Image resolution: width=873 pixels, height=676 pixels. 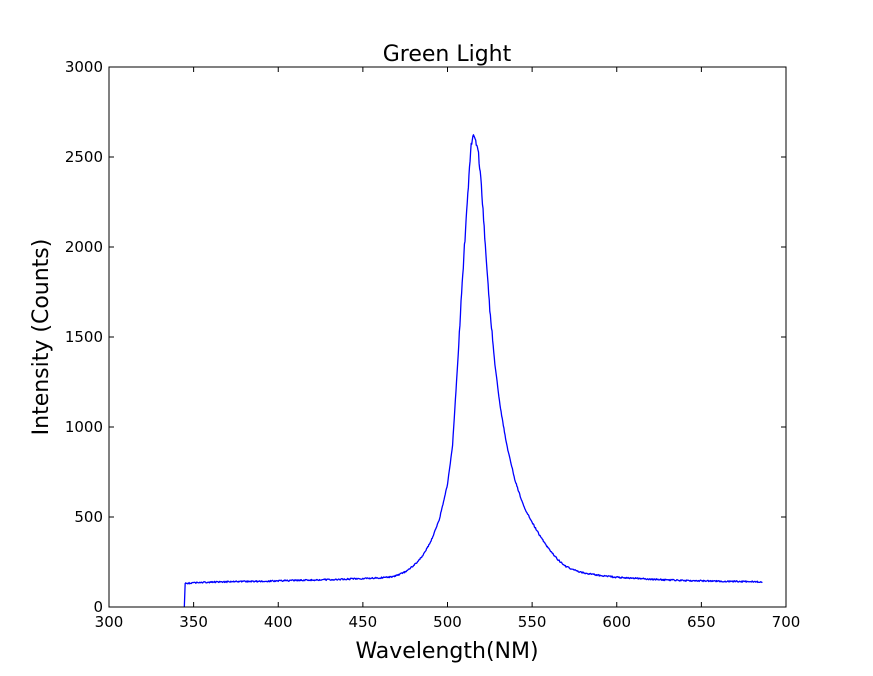 I want to click on x-tick-label: 400, so click(x=278, y=622).